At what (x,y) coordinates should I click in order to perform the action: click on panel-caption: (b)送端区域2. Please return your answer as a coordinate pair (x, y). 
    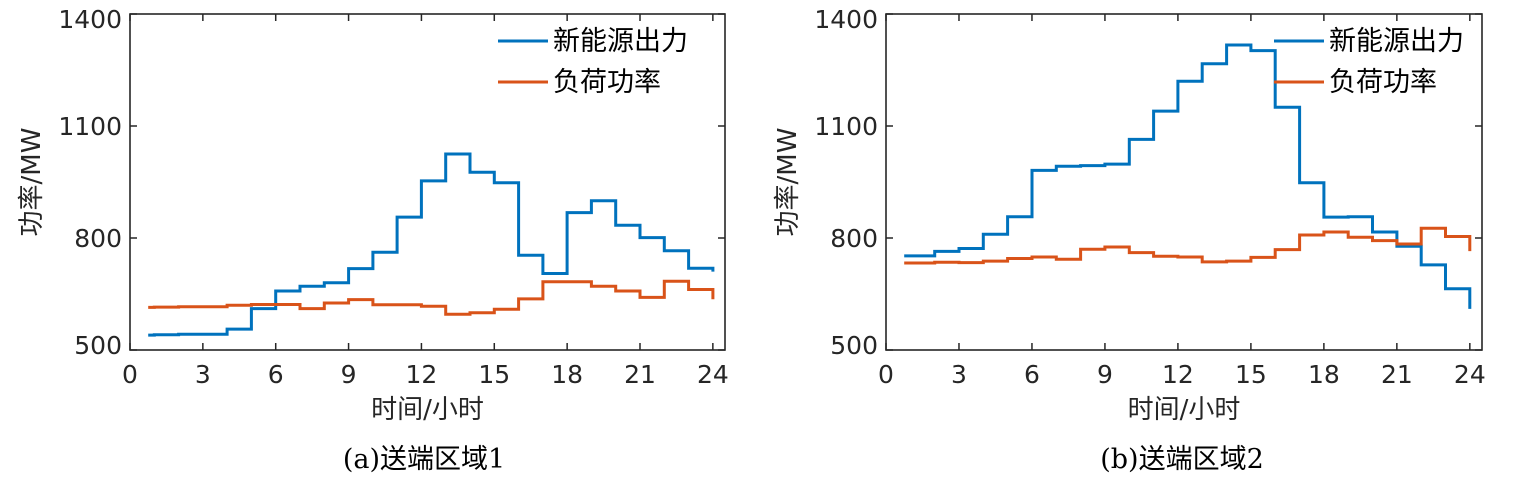
    Looking at the image, I should click on (1182, 459).